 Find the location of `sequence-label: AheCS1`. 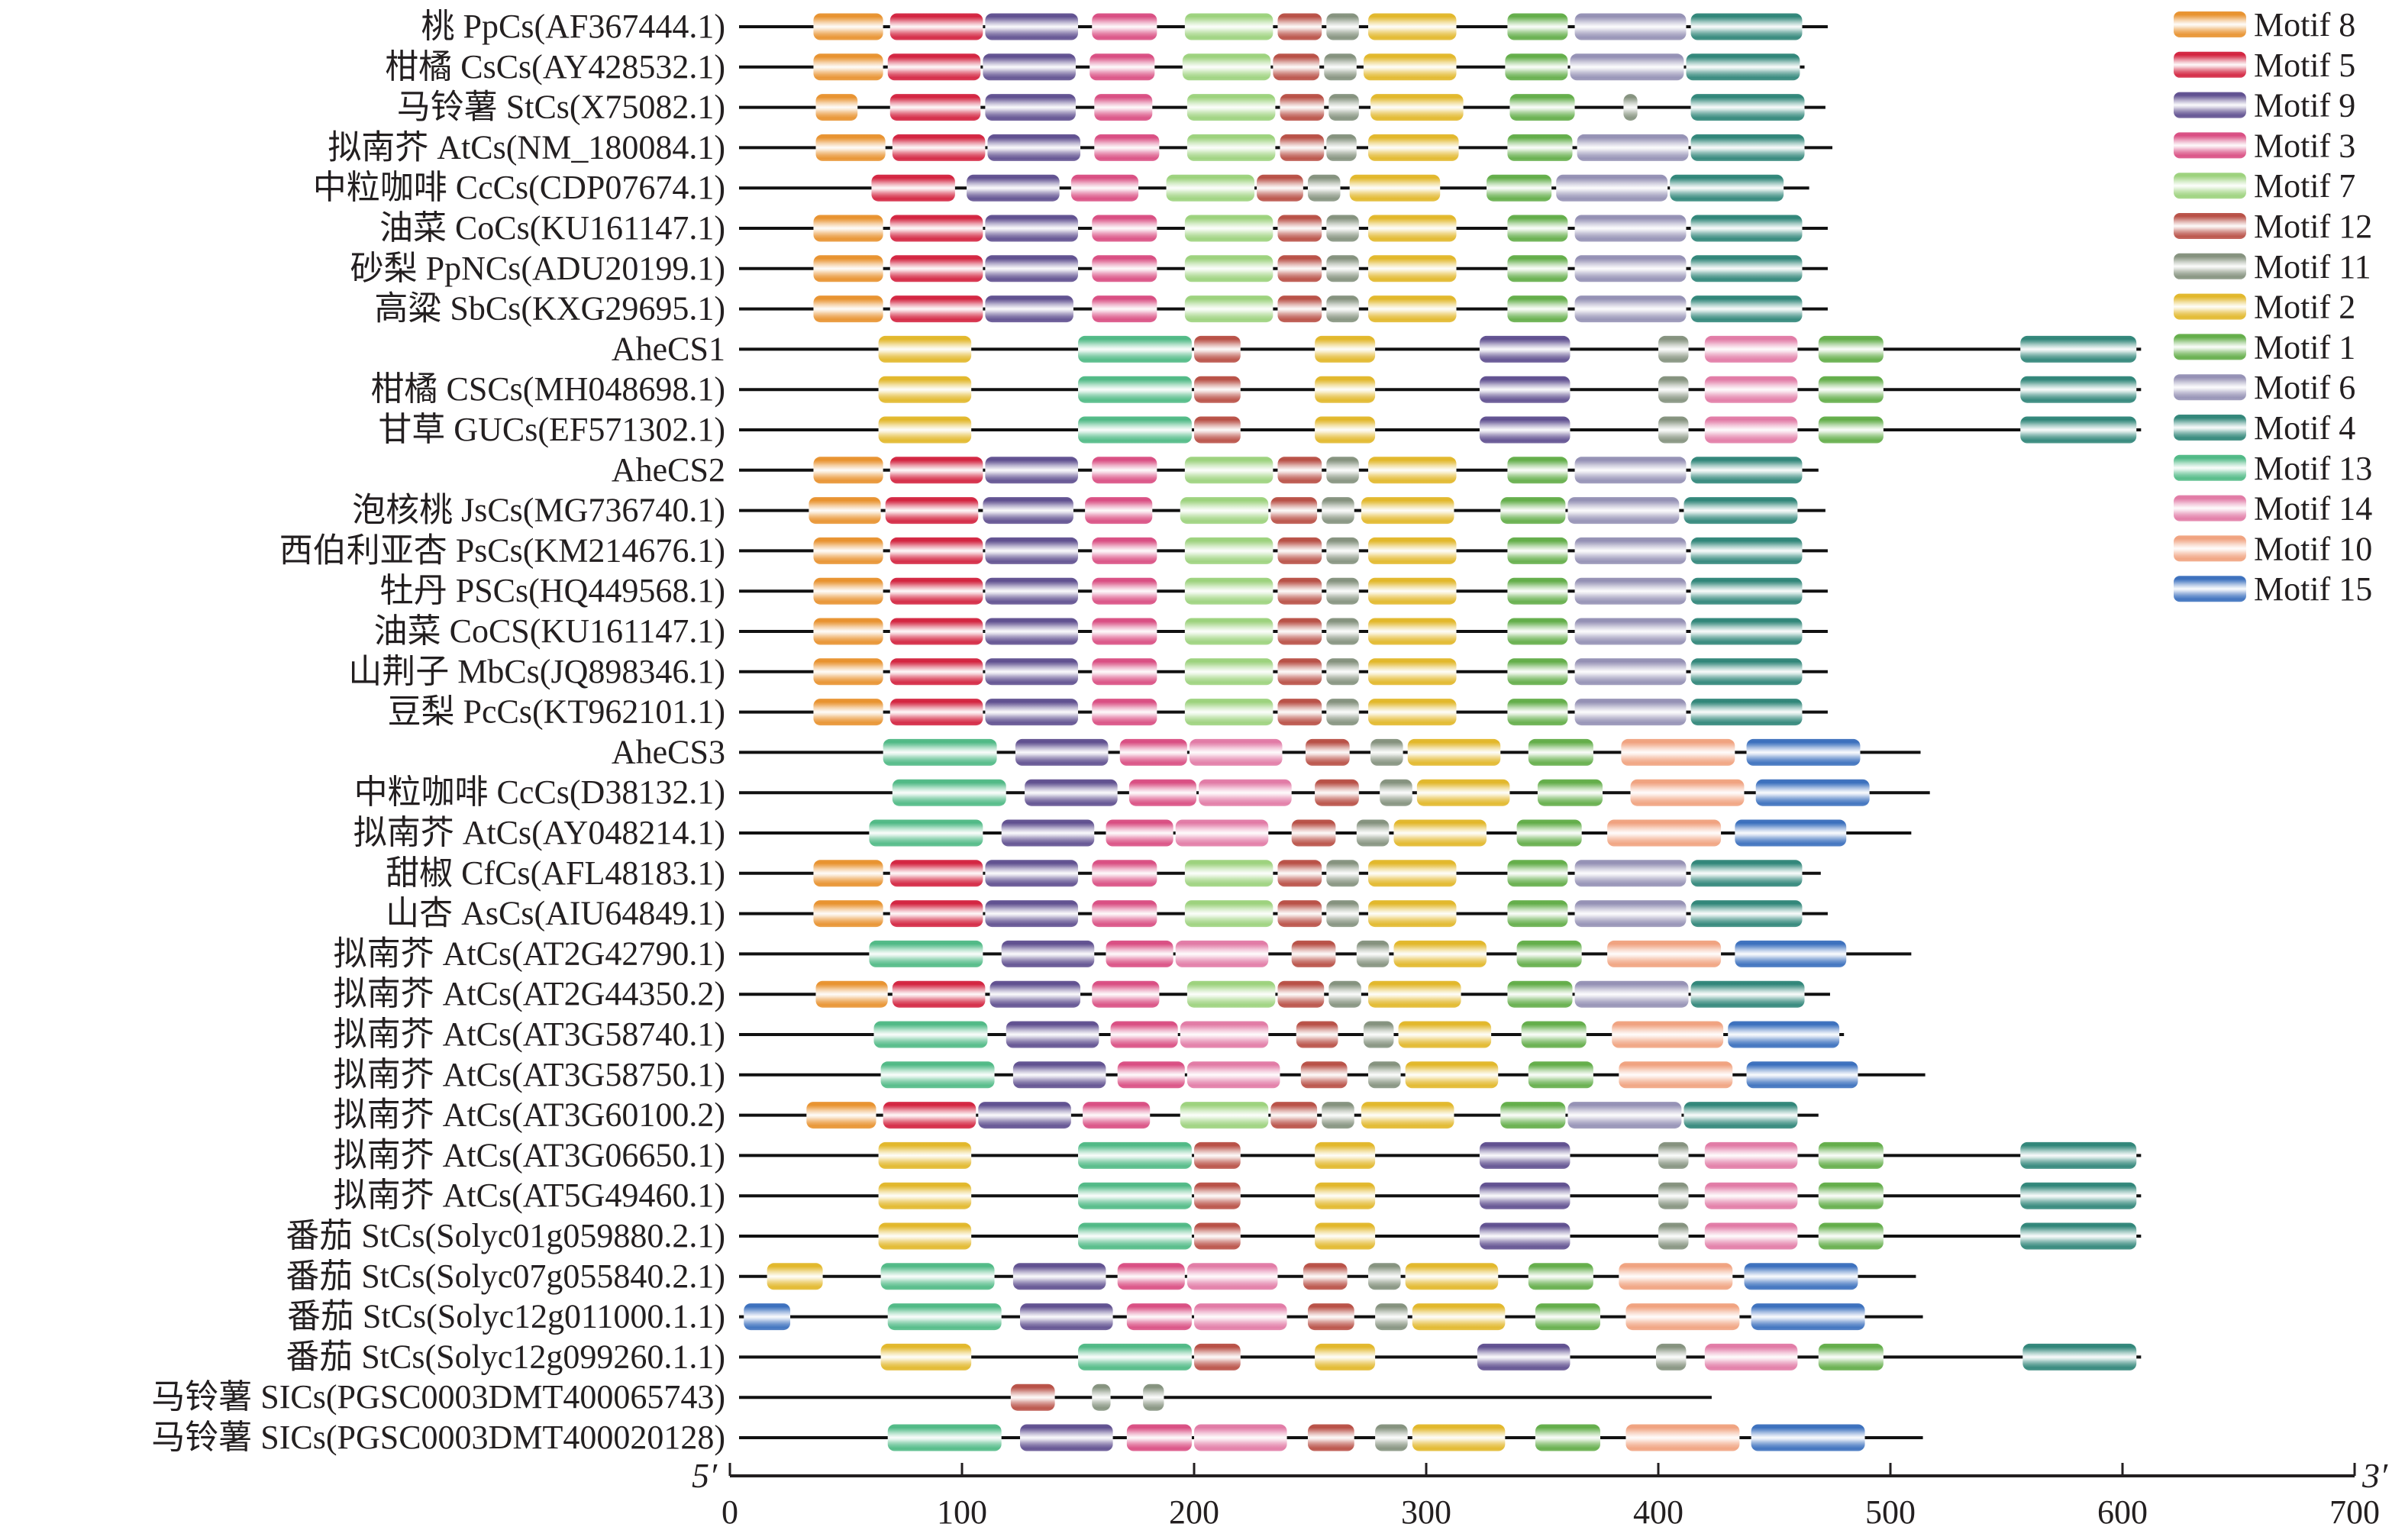

sequence-label: AheCS1 is located at coordinates (668, 348).